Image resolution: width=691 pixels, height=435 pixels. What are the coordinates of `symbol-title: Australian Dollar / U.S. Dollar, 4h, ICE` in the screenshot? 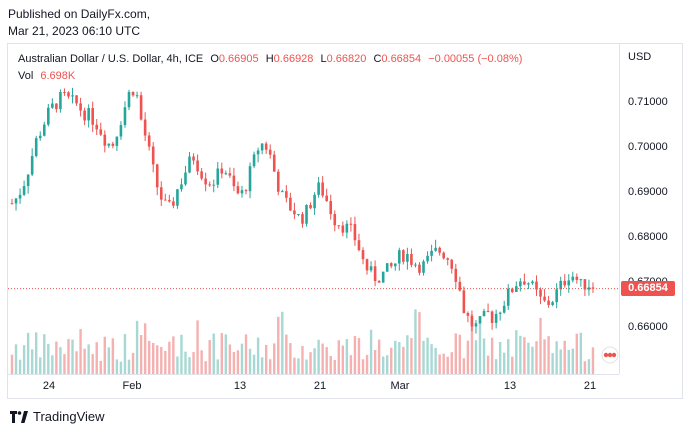 It's located at (111, 59).